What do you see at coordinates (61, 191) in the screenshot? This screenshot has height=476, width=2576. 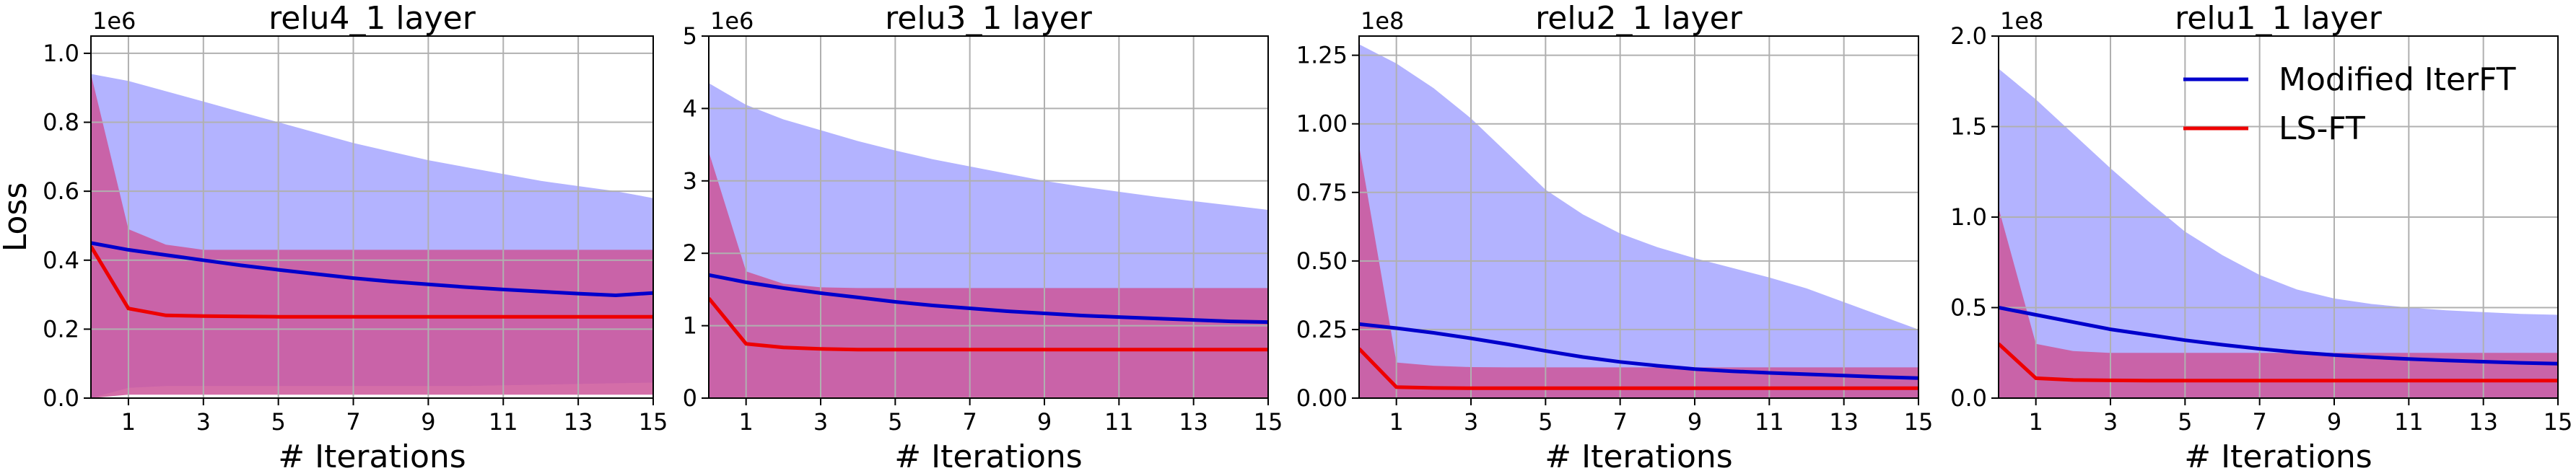 I see `y-tick-label: 0.6` at bounding box center [61, 191].